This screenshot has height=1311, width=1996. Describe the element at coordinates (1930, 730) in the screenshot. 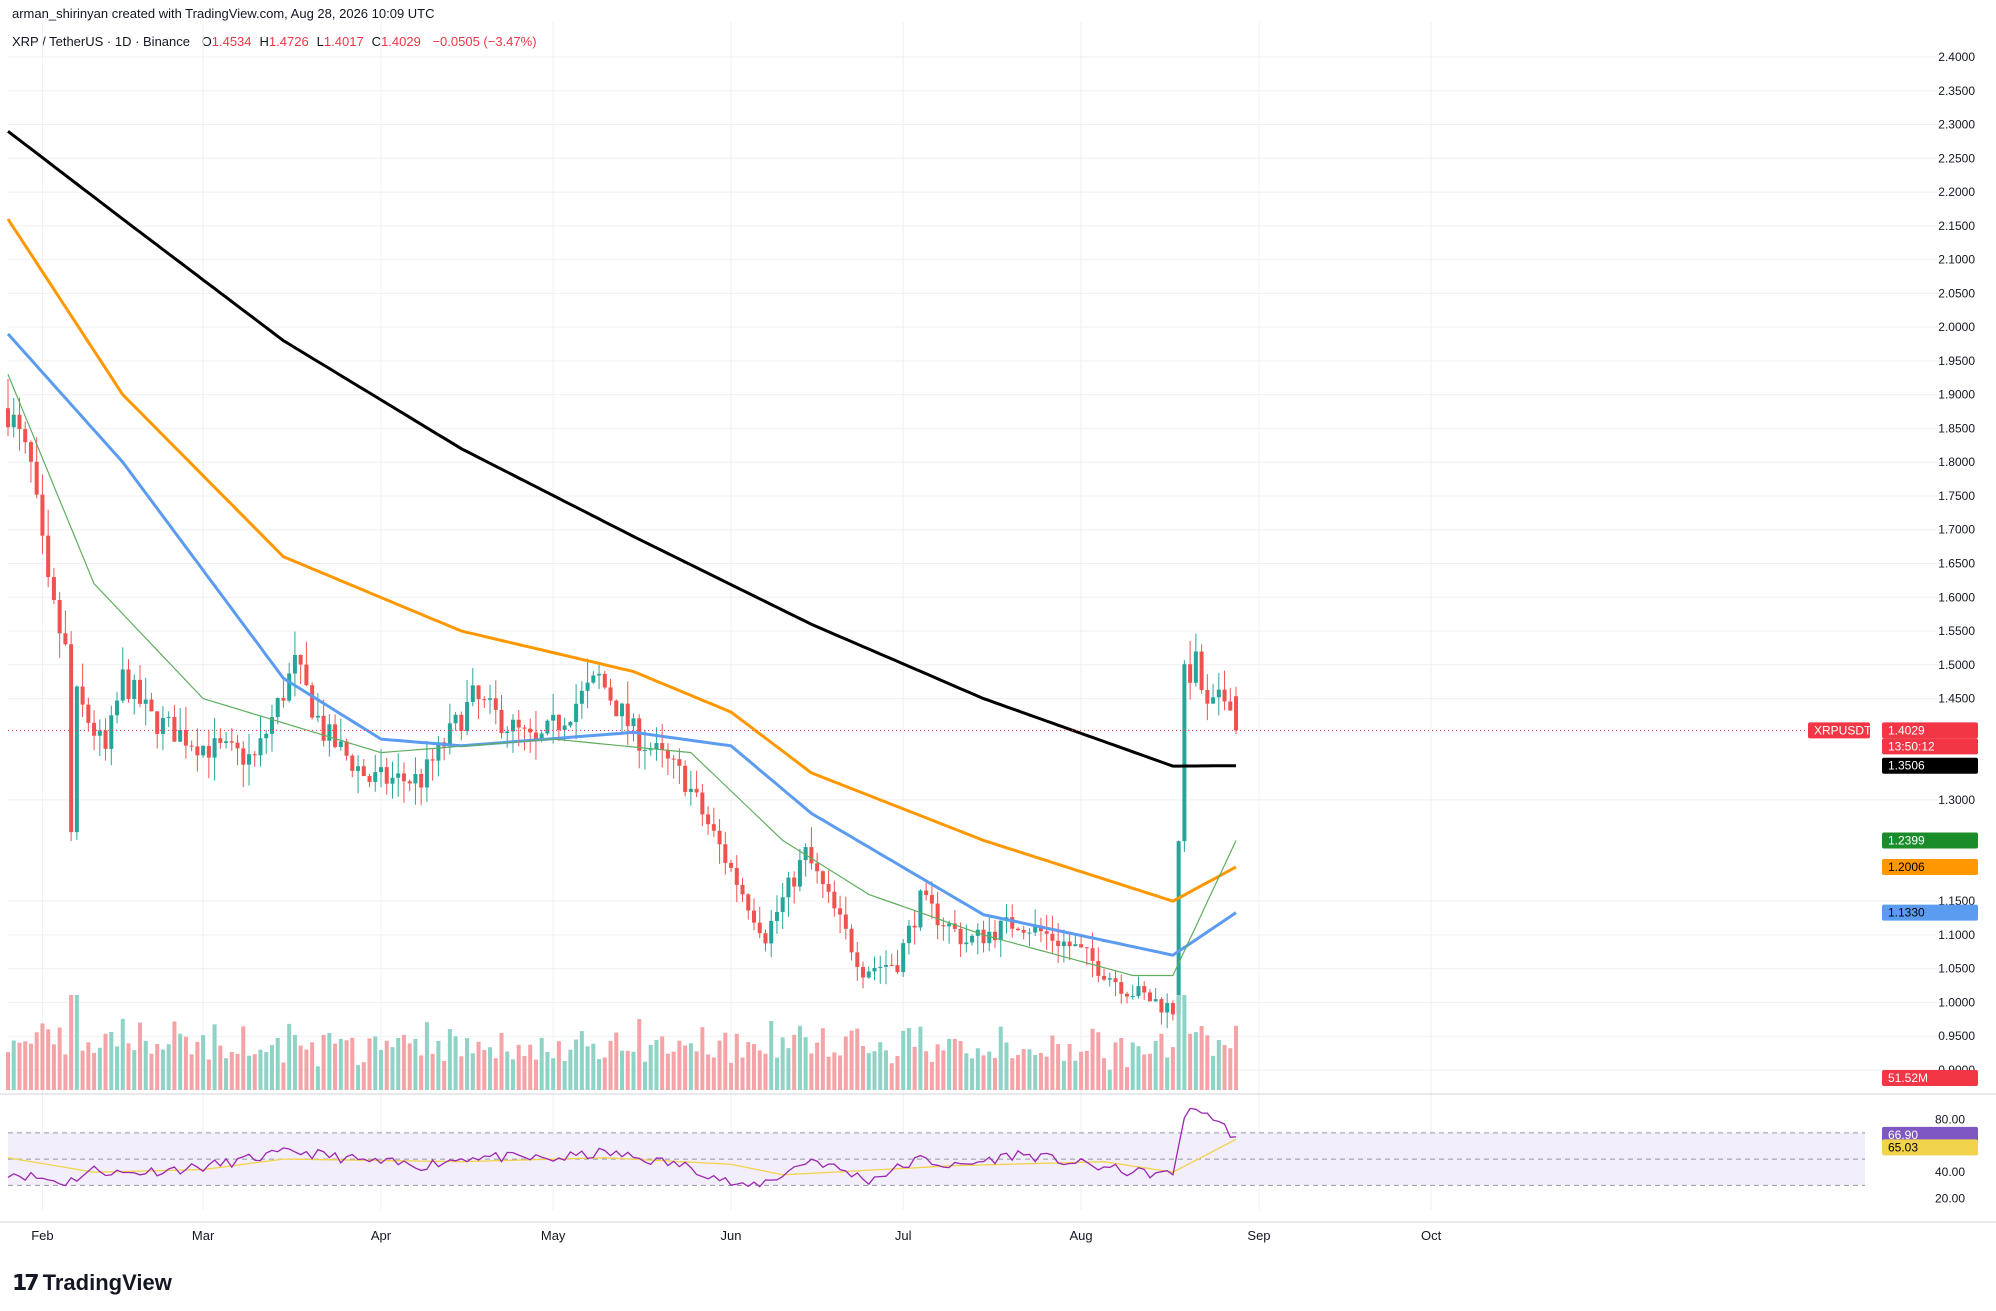

I see `price-label: 1.4029` at that location.